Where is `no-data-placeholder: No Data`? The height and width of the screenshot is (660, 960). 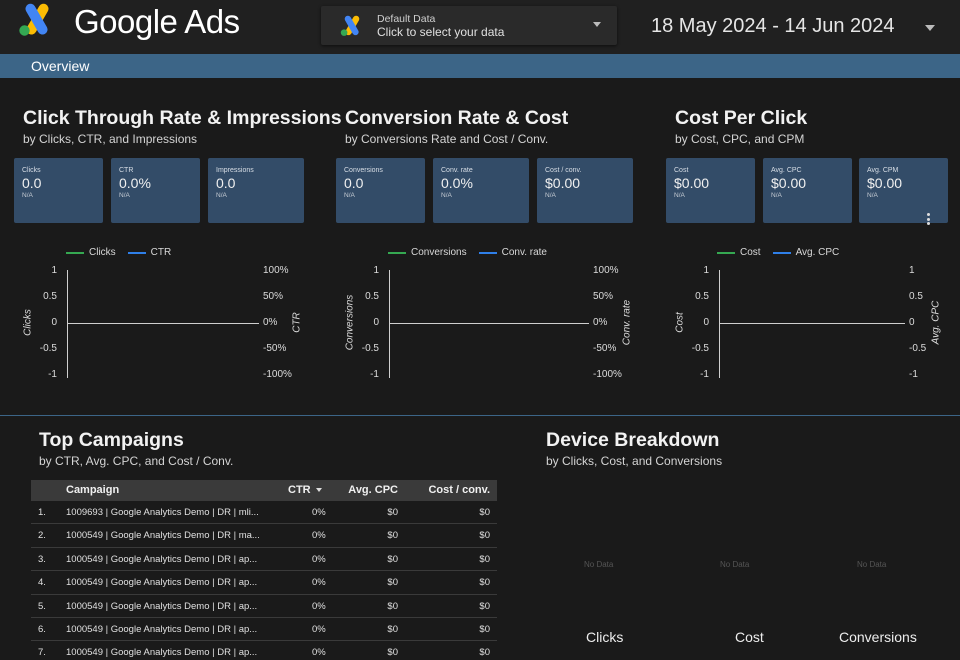
no-data-placeholder: No Data is located at coordinates (735, 564).